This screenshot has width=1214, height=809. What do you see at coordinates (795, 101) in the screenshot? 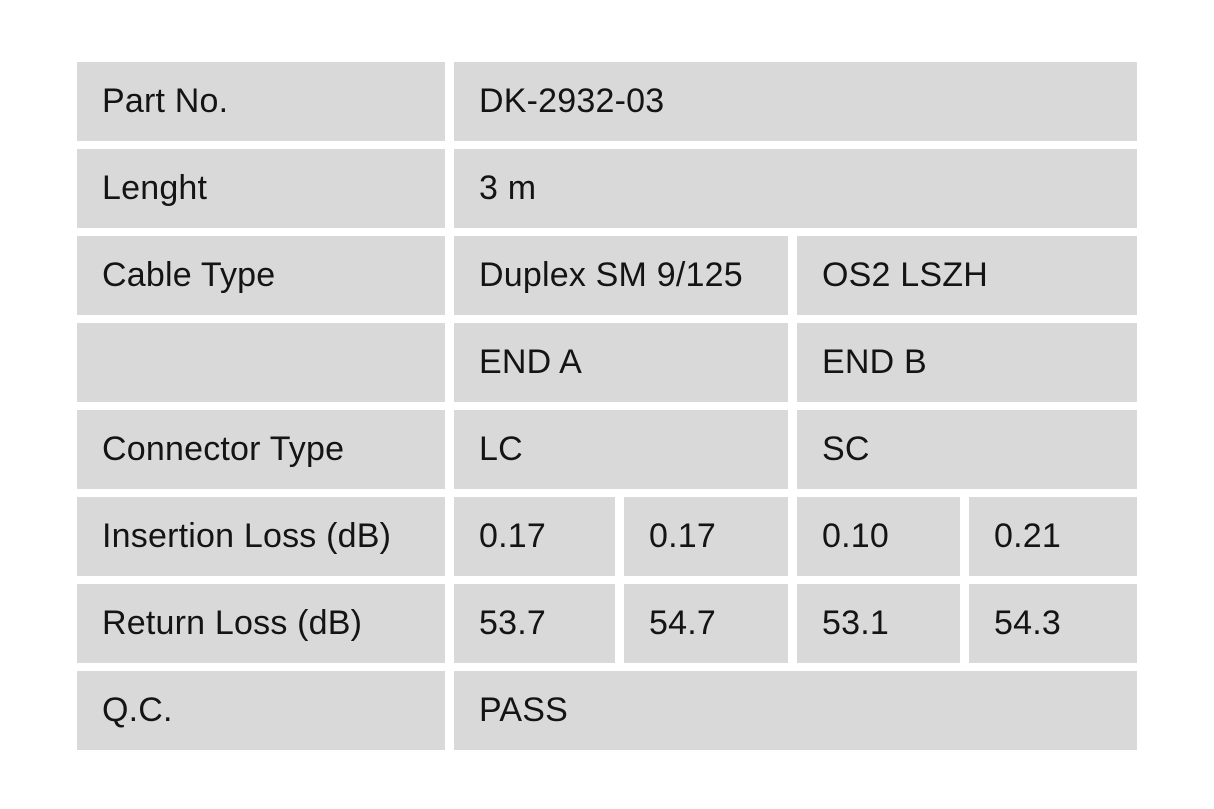
I see `value-part-no: DK-2932-03` at bounding box center [795, 101].